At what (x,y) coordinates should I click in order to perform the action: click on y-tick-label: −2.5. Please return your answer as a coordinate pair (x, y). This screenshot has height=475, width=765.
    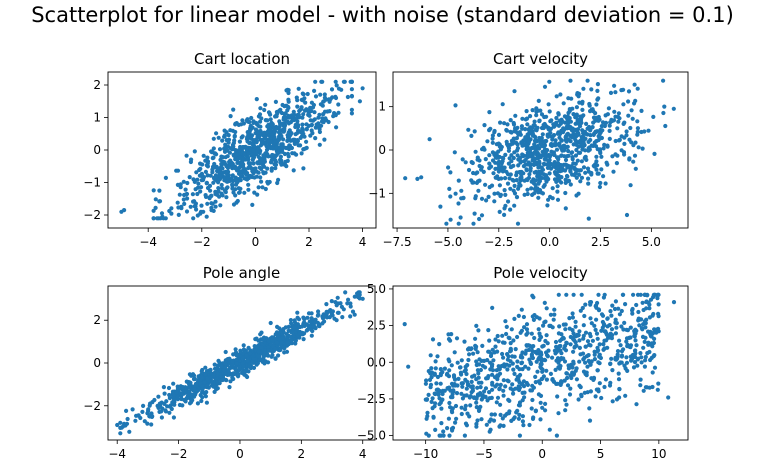
    Looking at the image, I should click on (371, 399).